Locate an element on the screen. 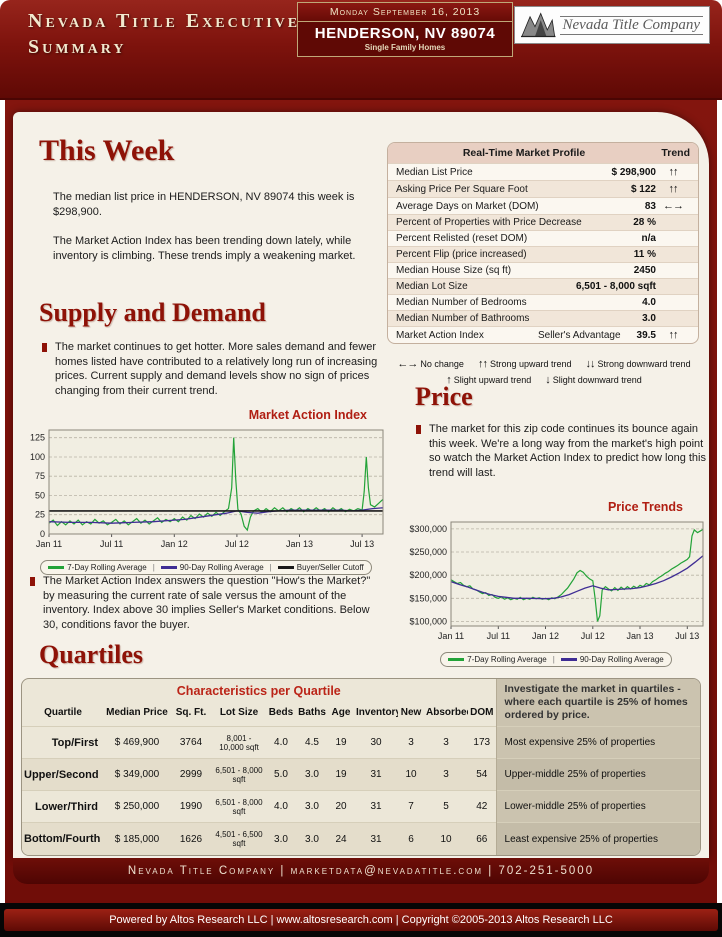 Image resolution: width=722 pixels, height=937 pixels. quartiles-column-header: Baths is located at coordinates (312, 713).